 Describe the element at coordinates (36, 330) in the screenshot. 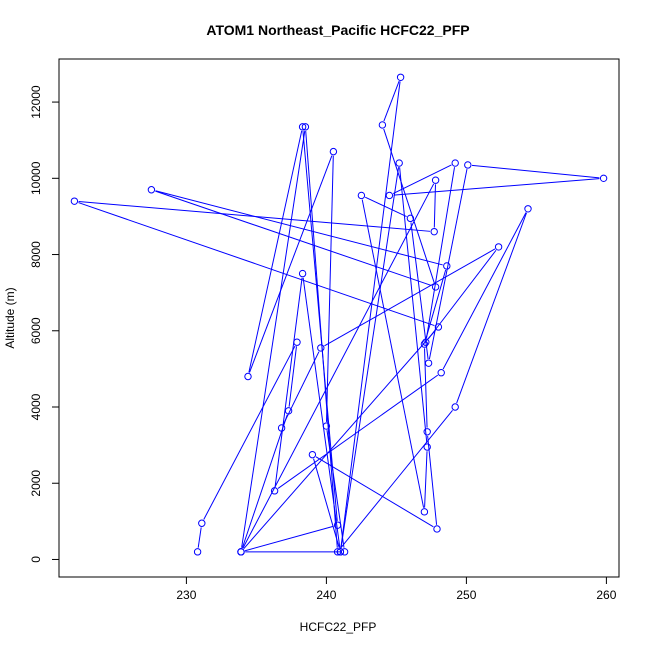

I see `y-tick-label: 6000` at that location.